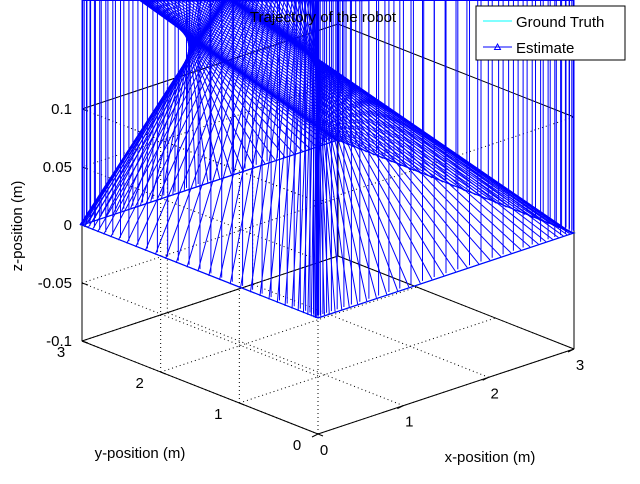  I want to click on axis-line-x, so click(446, 391).